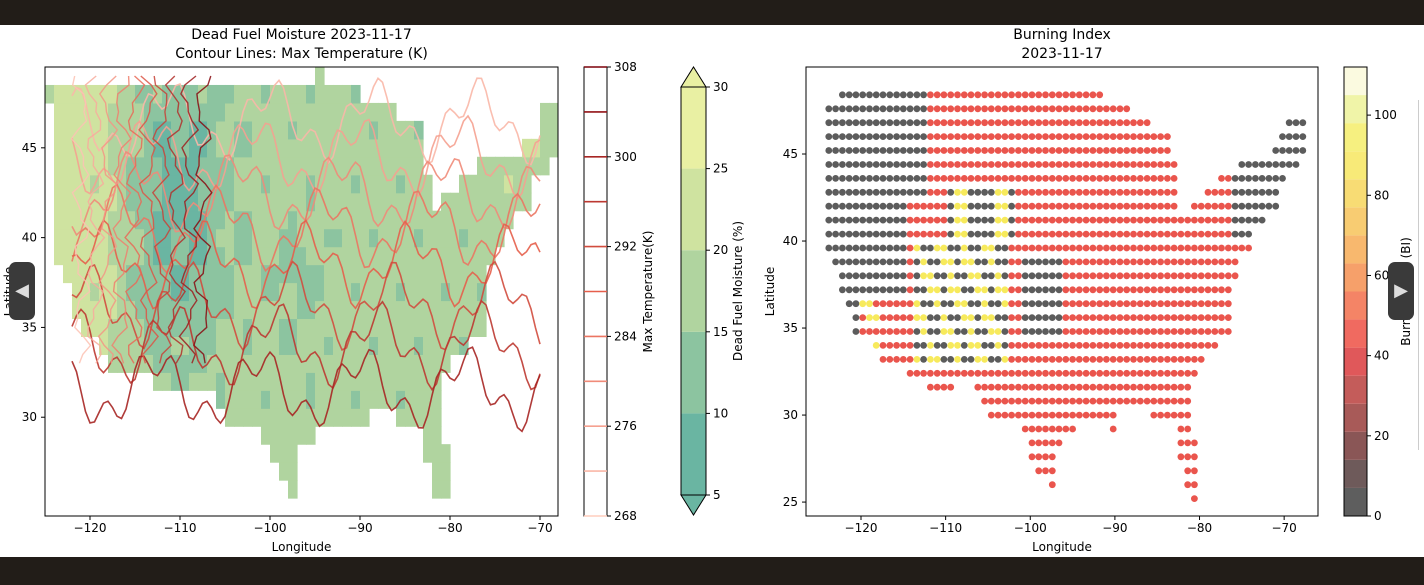  Describe the element at coordinates (1401, 291) in the screenshot. I see `next-image-button: ▶` at that location.